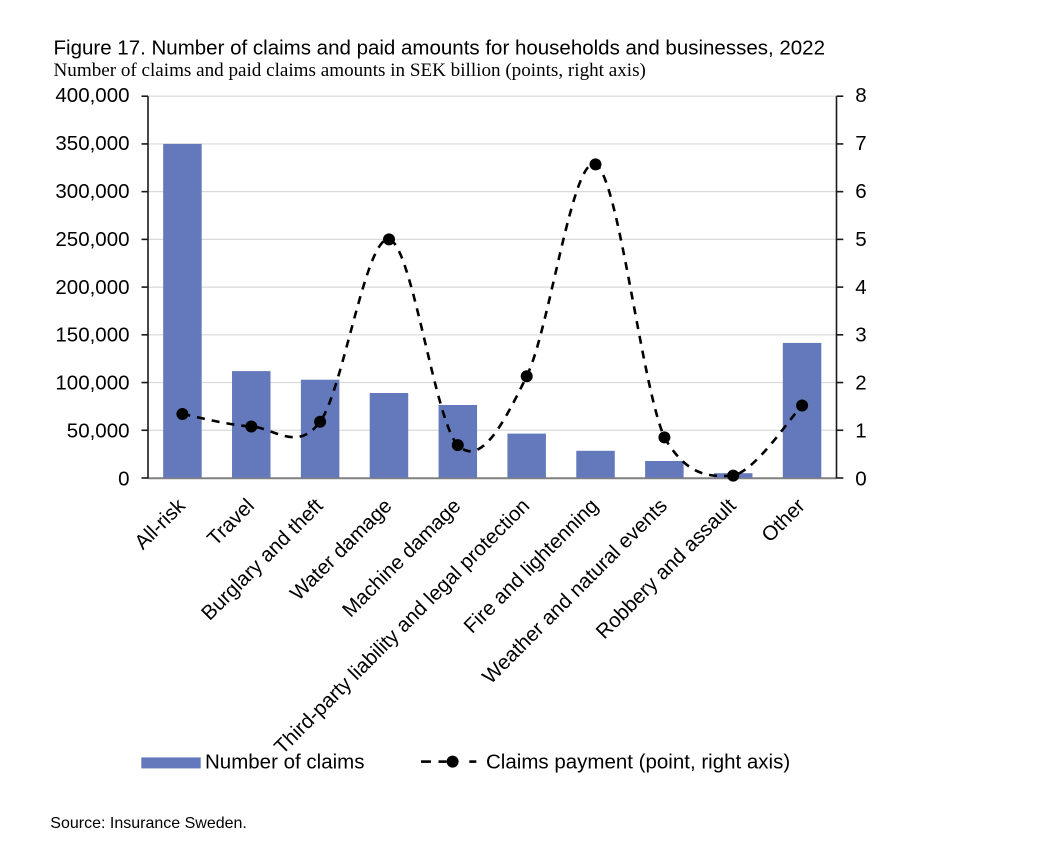  Describe the element at coordinates (160, 524) in the screenshot. I see `svg-text: All-risk` at that location.